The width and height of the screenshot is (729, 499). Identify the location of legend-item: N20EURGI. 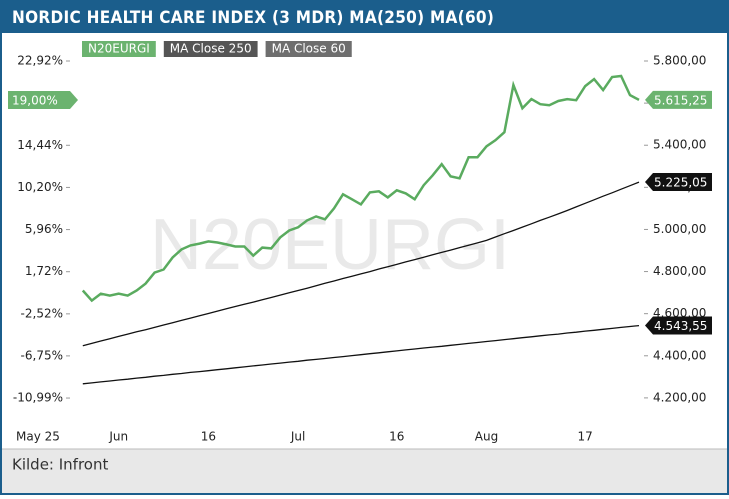
(119, 49).